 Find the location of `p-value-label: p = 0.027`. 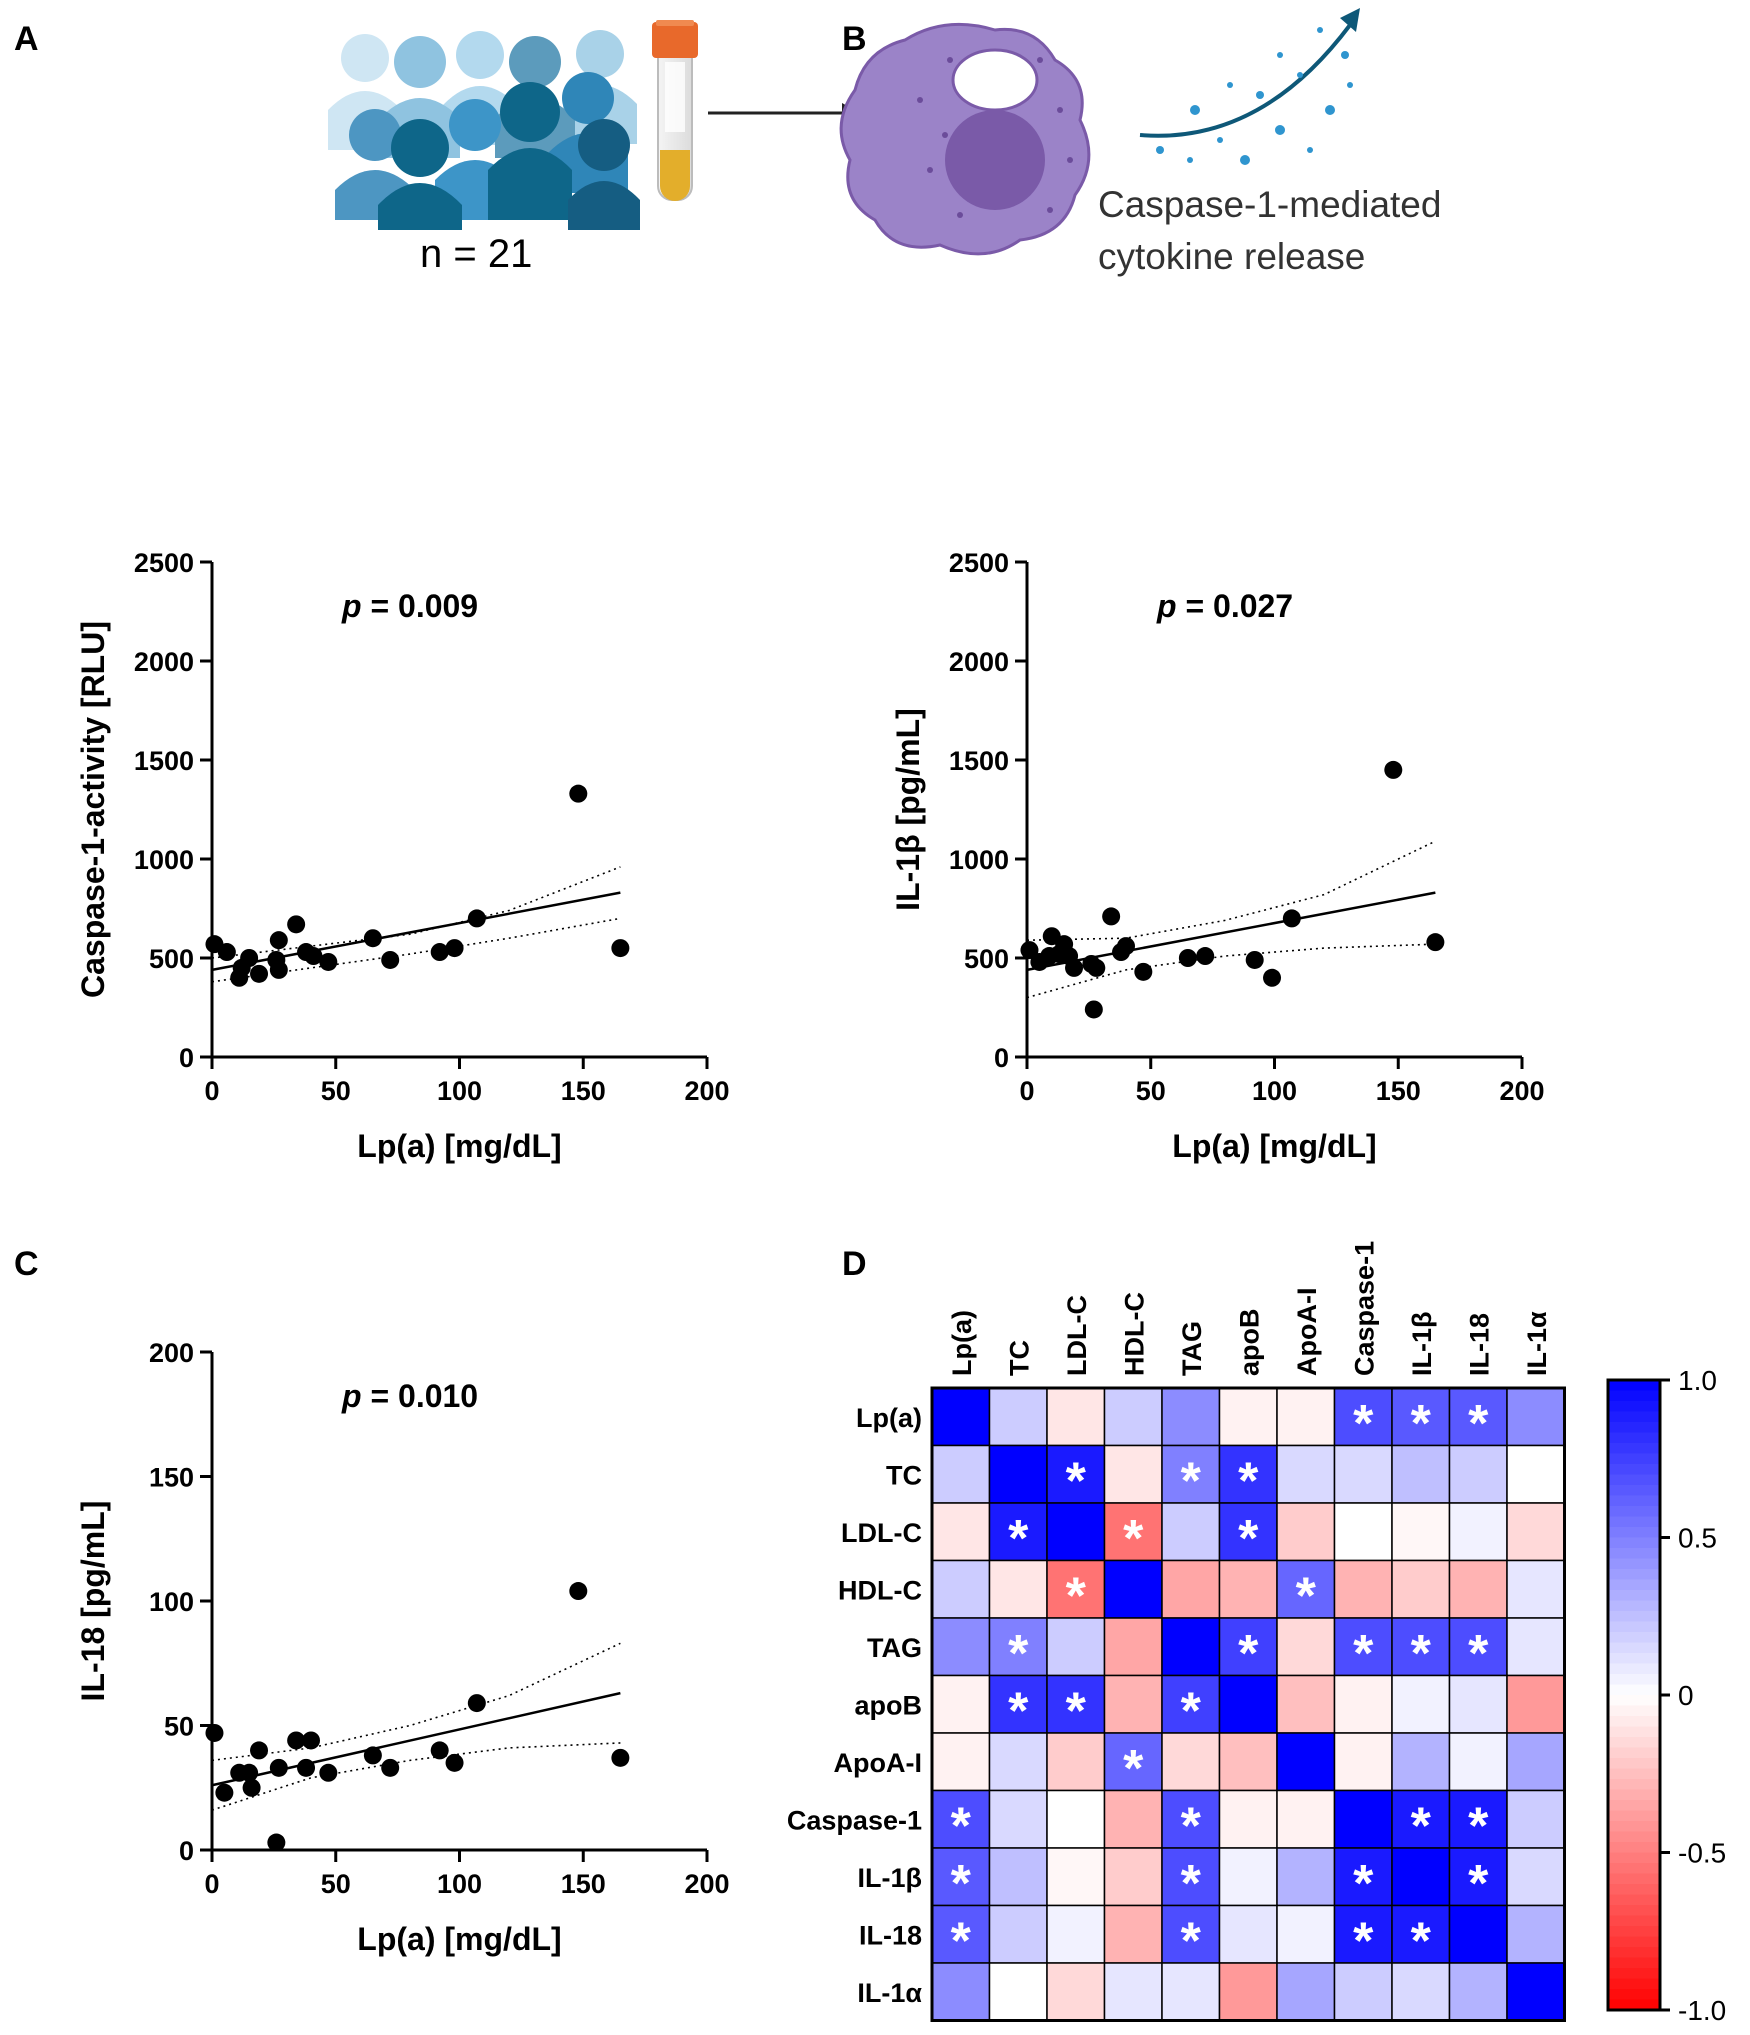

p-value-label: p = 0.027 is located at coordinates (1224, 606).